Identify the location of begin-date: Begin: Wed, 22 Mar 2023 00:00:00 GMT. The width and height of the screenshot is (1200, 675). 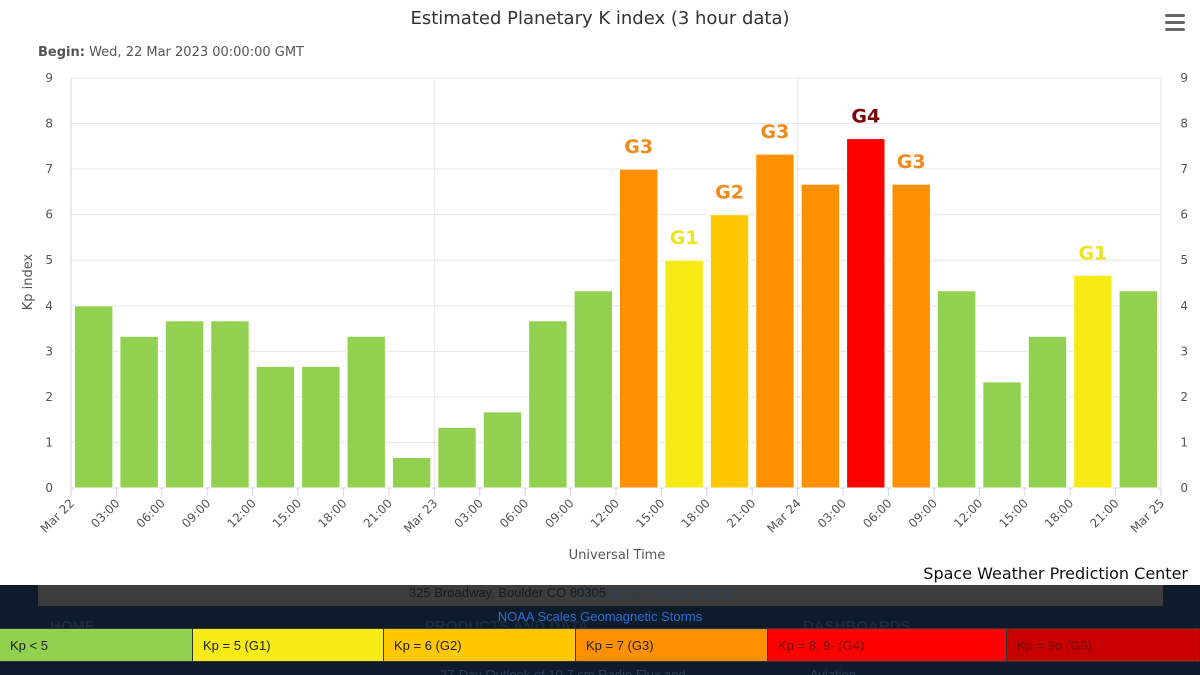
(171, 52).